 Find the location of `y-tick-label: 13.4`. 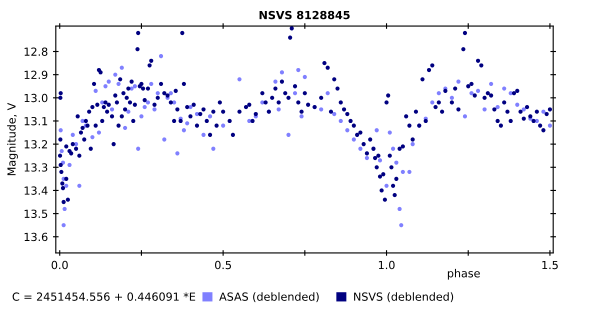

y-tick-label: 13.4 is located at coordinates (36, 190).